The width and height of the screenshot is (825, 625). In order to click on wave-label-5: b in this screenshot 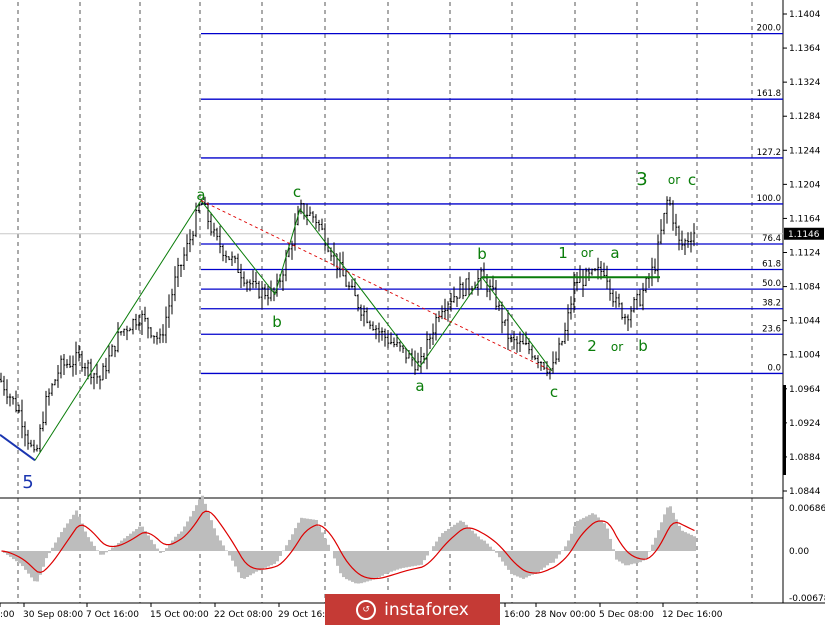, I will do `click(482, 254)`.